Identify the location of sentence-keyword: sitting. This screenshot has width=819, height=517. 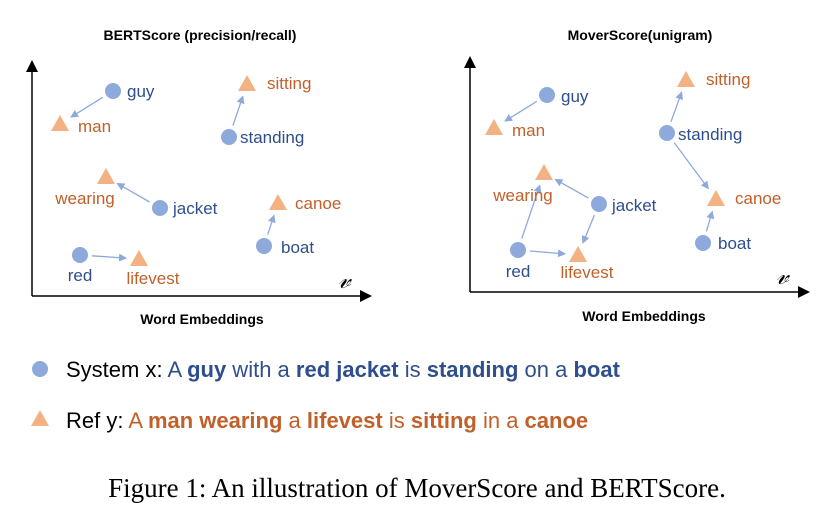
(444, 420).